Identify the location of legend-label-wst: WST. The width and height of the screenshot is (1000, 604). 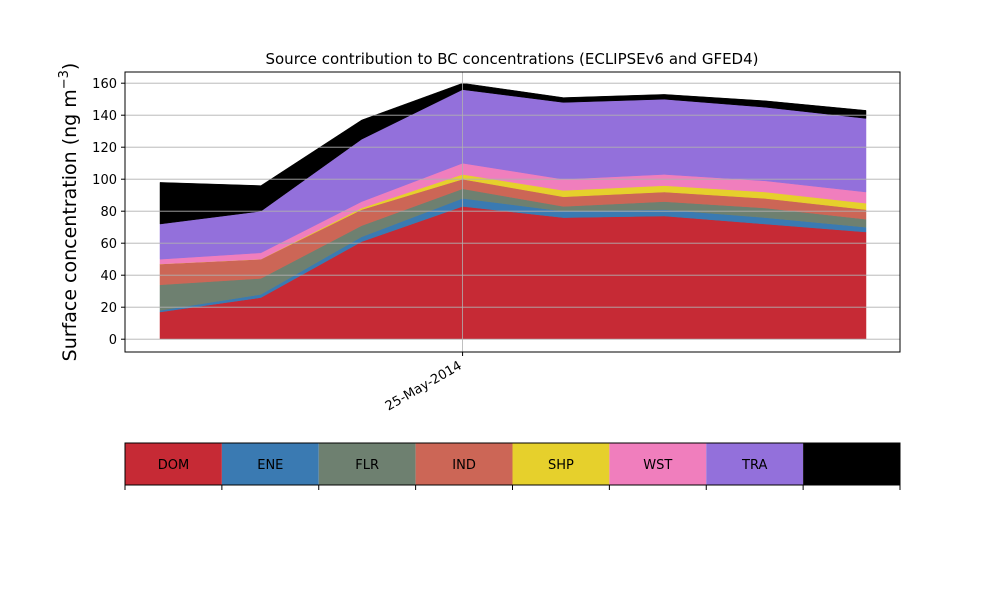
(657, 465).